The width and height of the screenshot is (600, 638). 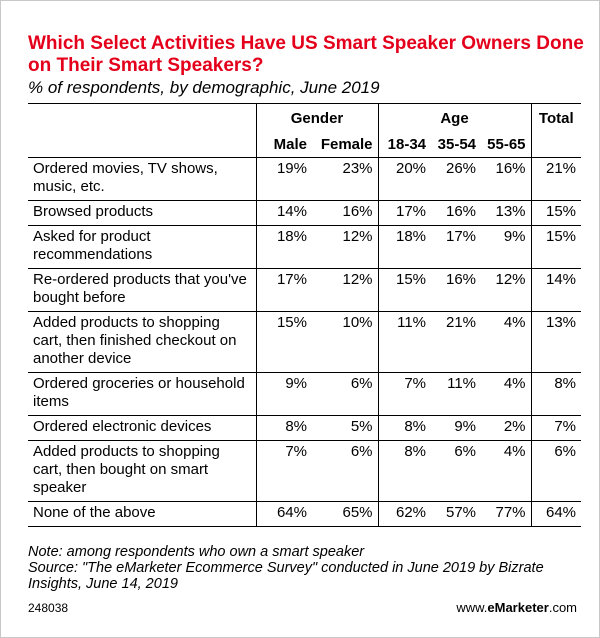 What do you see at coordinates (142, 394) in the screenshot?
I see `row-label: Ordered groceries or household items` at bounding box center [142, 394].